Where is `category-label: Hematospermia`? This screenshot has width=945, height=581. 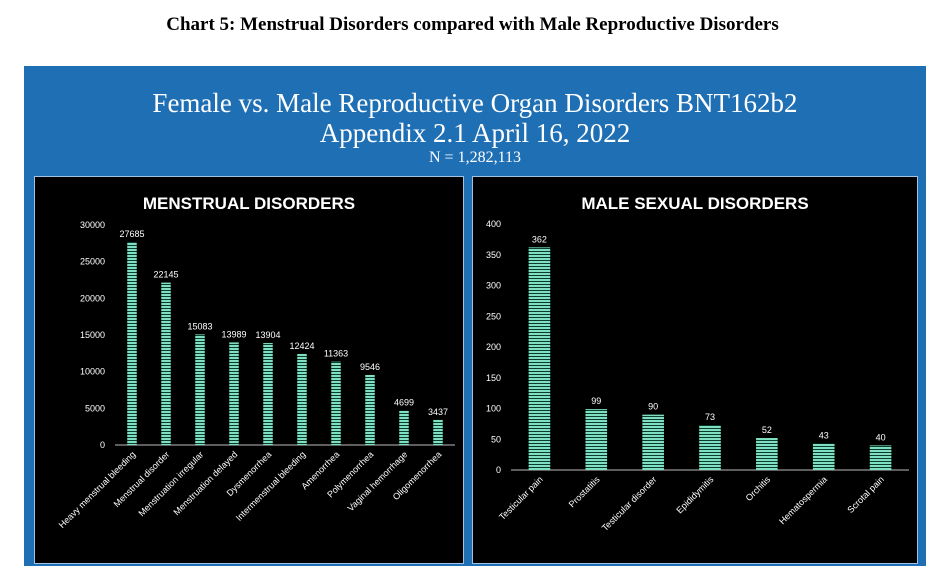
category-label: Hematospermia is located at coordinates (803, 500).